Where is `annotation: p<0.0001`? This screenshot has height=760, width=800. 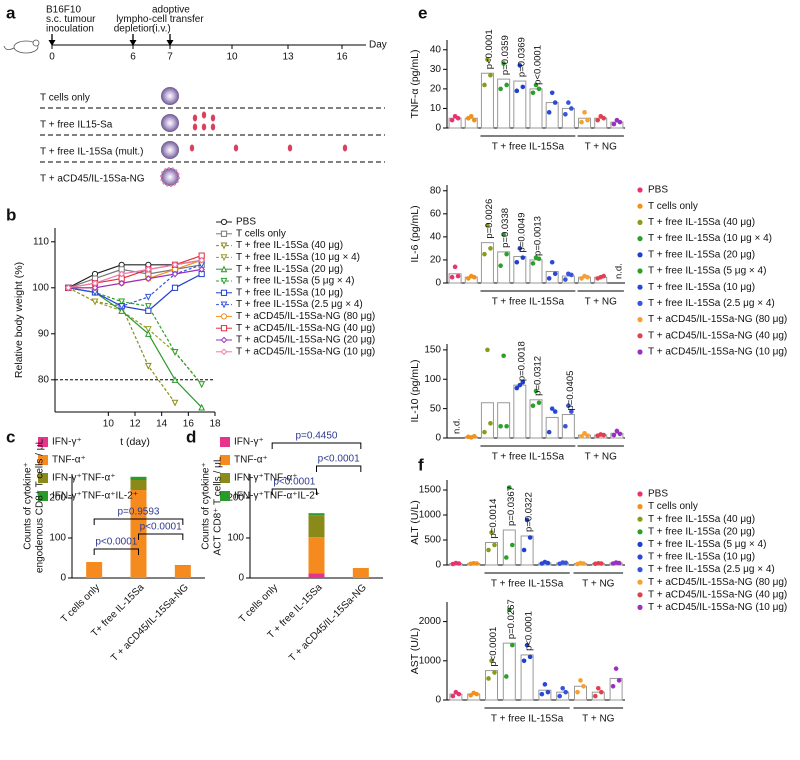
annotation: p<0.0001 is located at coordinates (489, 49).